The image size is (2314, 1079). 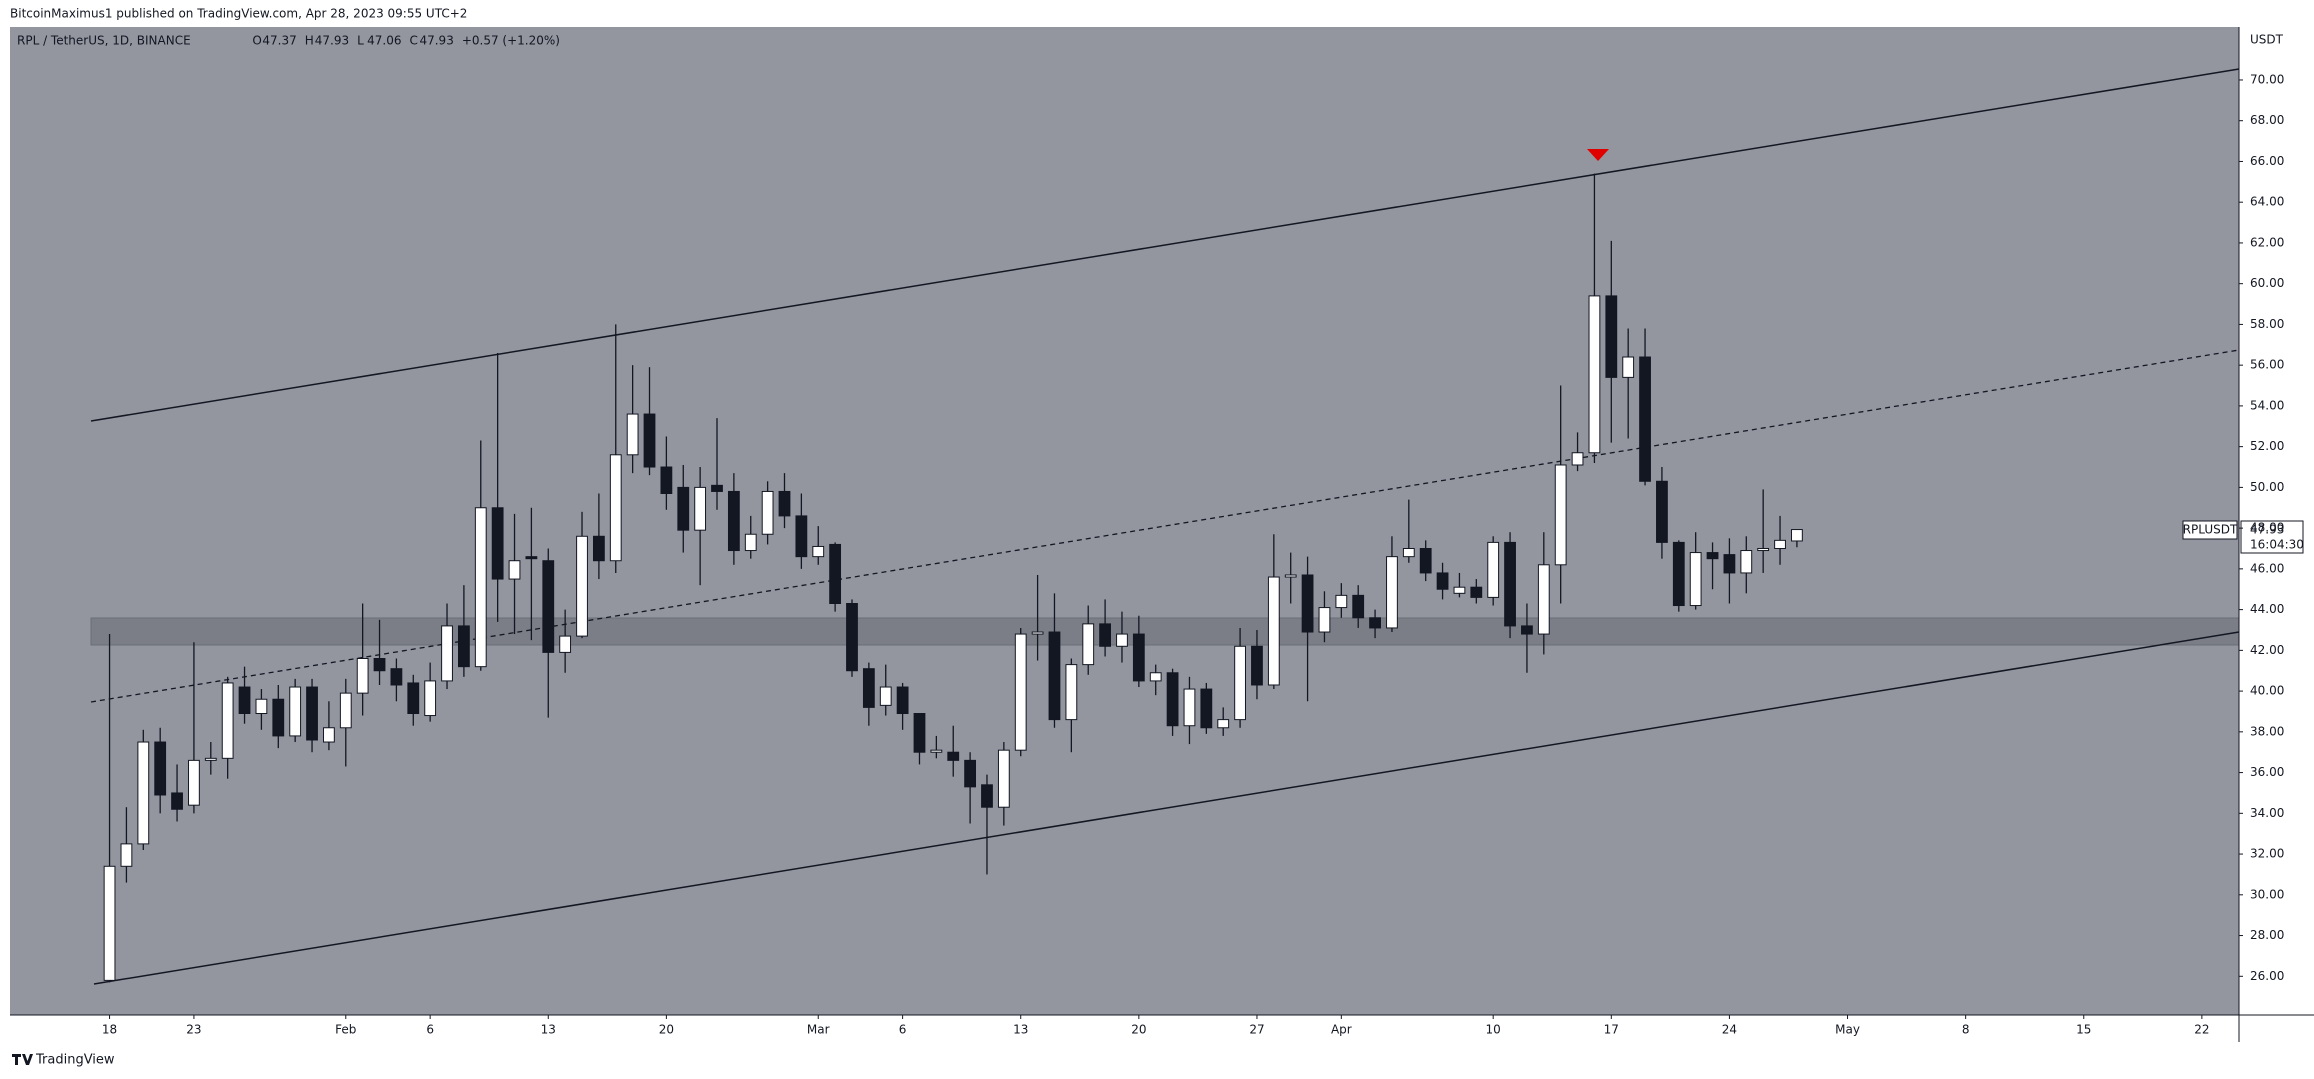 What do you see at coordinates (1847, 1030) in the screenshot?
I see `x-tick-label: May` at bounding box center [1847, 1030].